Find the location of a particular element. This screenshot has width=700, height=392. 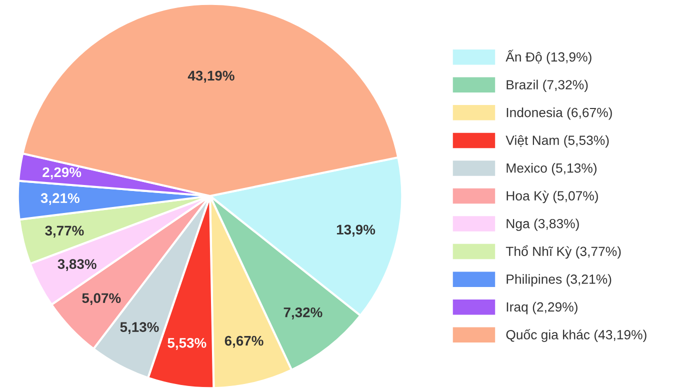

data-label: 3,21% is located at coordinates (60, 199).